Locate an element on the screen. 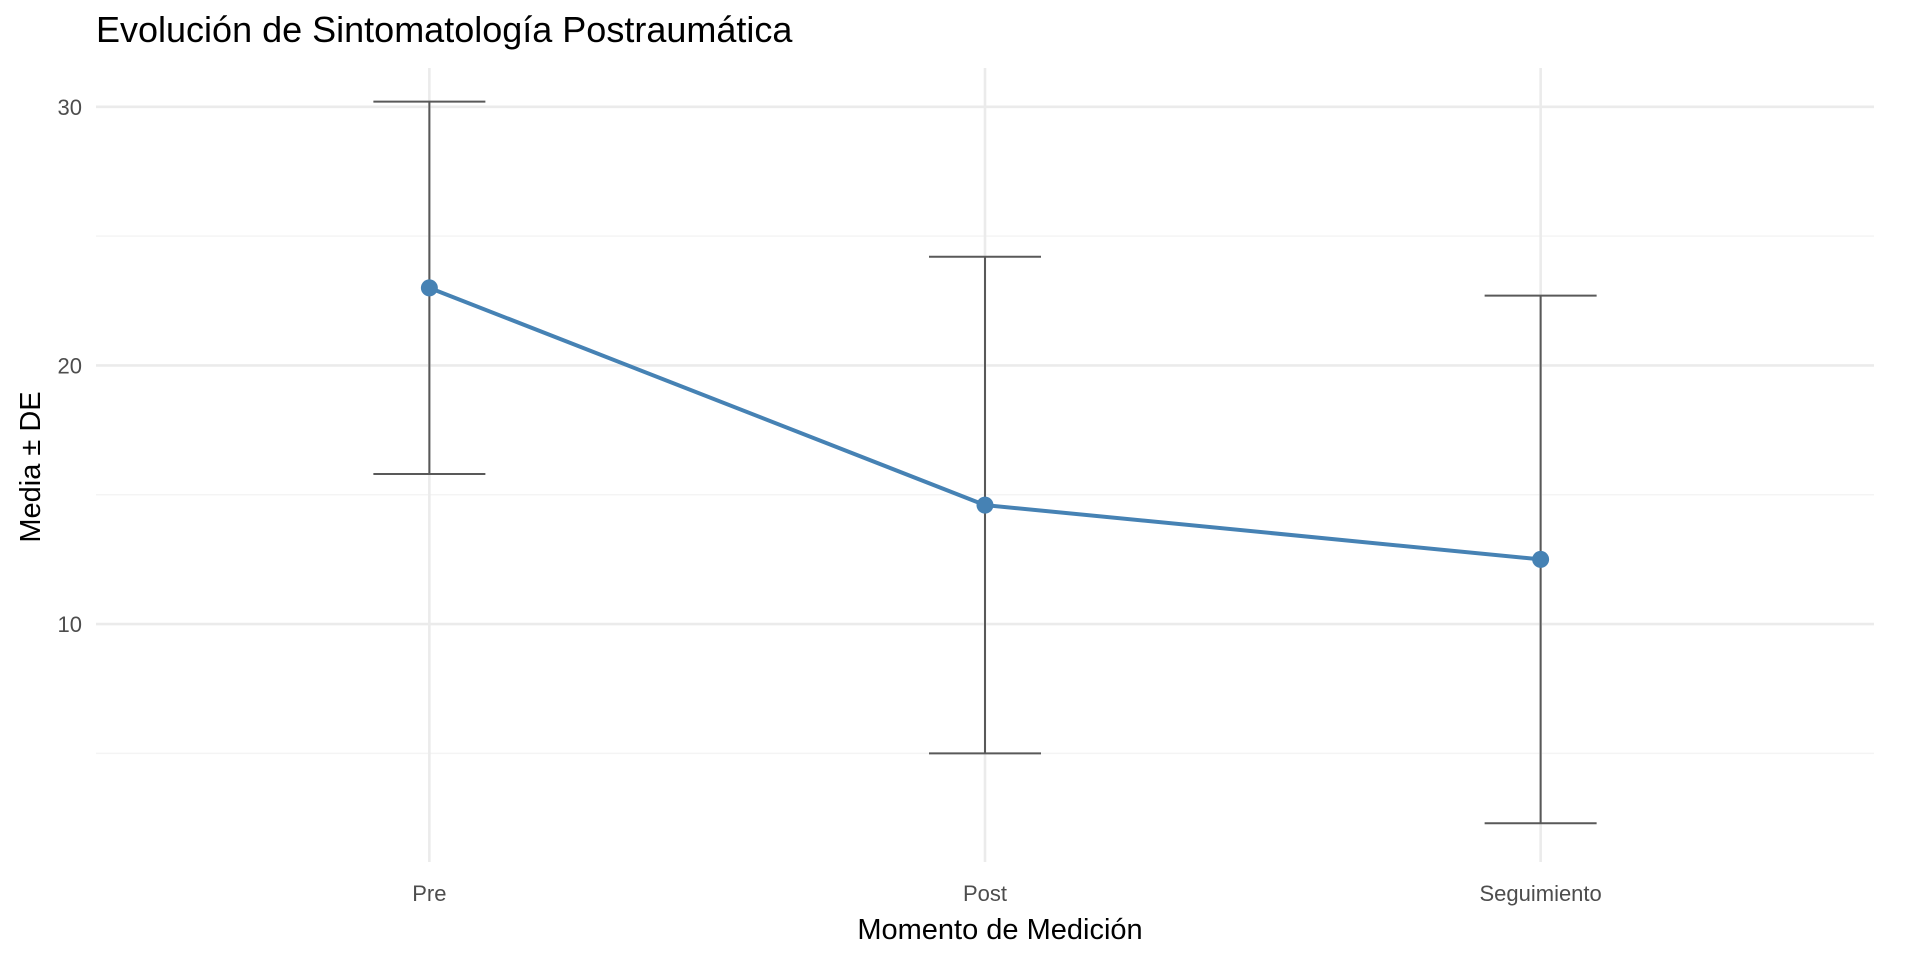 This screenshot has width=1920, height=960. y-axis-title: Media ± DE is located at coordinates (31, 466).